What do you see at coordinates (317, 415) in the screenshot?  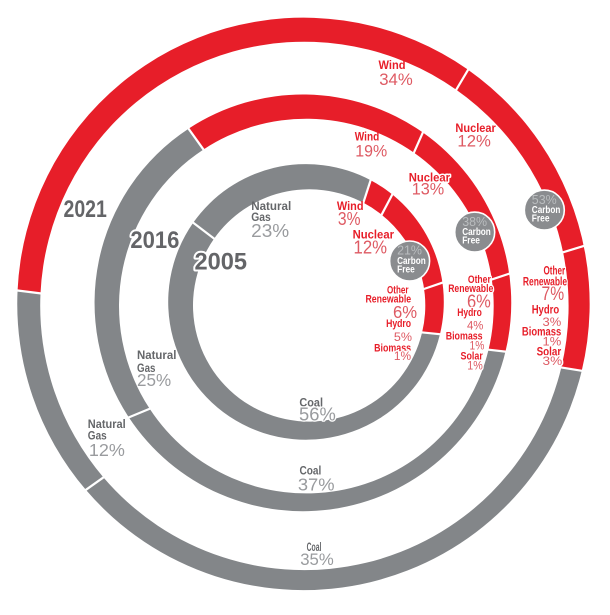 I see `svg-text: 56%` at bounding box center [317, 415].